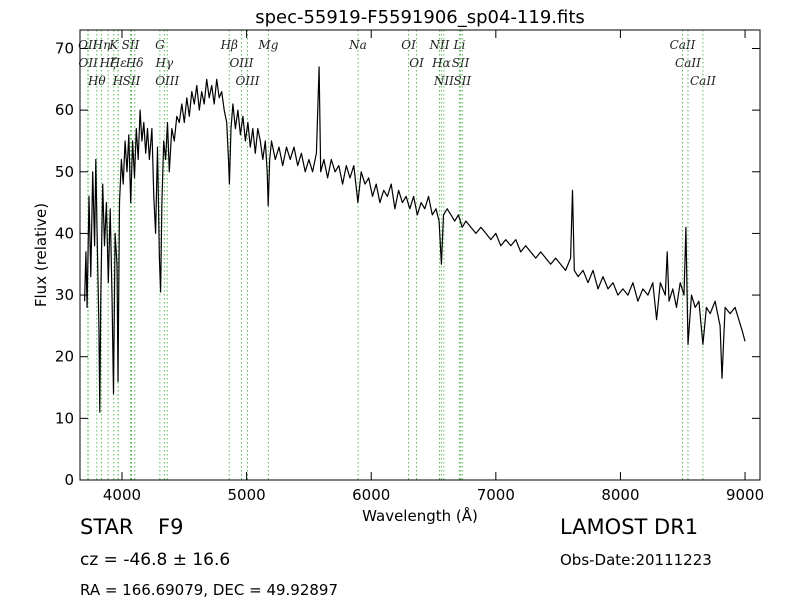  I want to click on survey: LAMOST DR1, so click(629, 527).